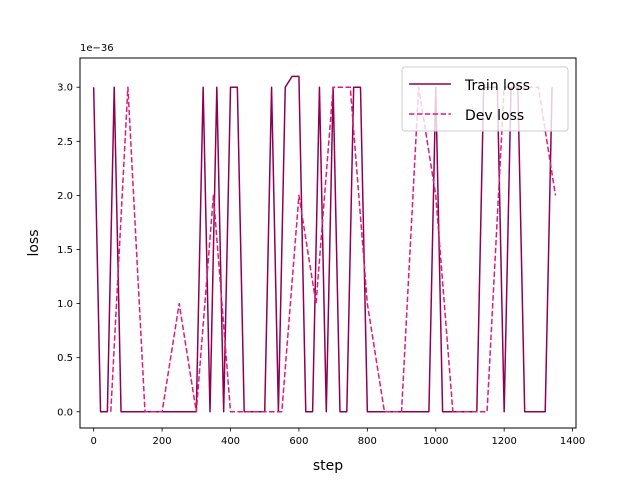 This screenshot has width=640, height=480. Describe the element at coordinates (503, 441) in the screenshot. I see `x-tick-label: 1200` at that location.